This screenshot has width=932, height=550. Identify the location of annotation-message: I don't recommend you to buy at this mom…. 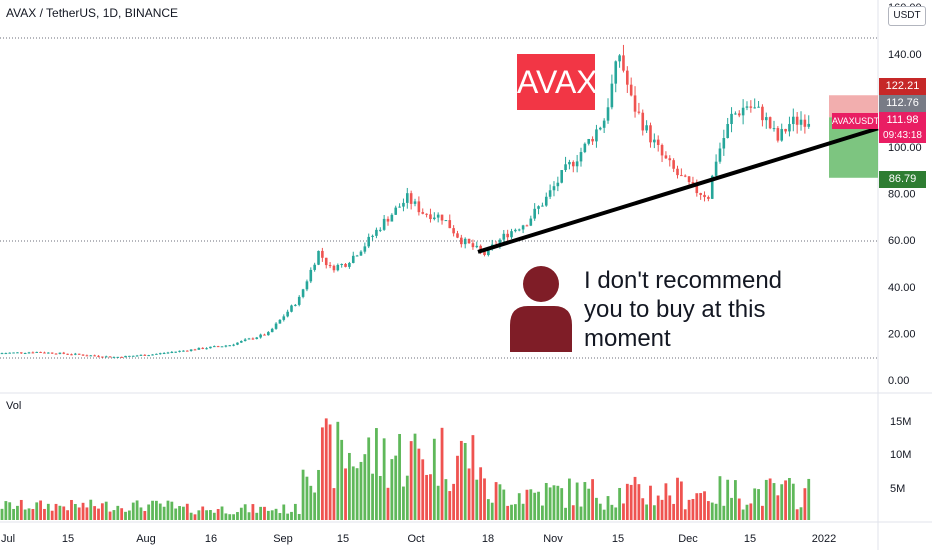
(699, 309).